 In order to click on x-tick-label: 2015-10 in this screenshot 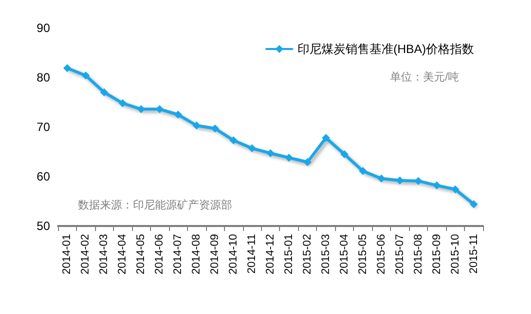, I will do `click(455, 254)`.